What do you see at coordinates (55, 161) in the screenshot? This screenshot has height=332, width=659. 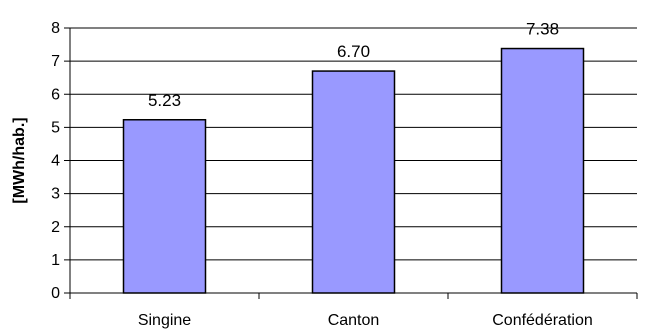 I see `y-tick-label: 4` at bounding box center [55, 161].